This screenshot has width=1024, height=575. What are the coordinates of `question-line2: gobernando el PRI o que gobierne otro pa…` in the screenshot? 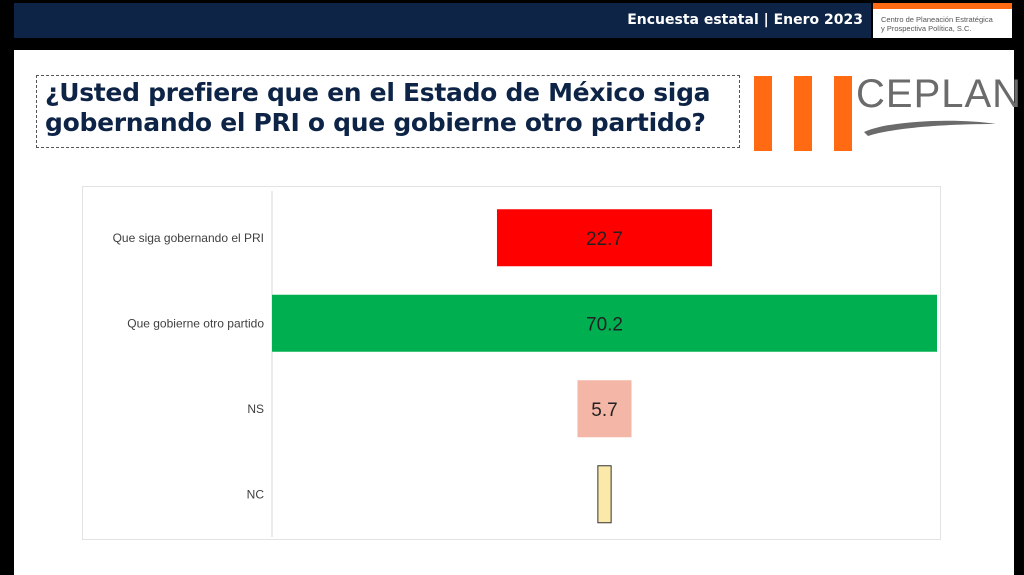 It's located at (375, 122).